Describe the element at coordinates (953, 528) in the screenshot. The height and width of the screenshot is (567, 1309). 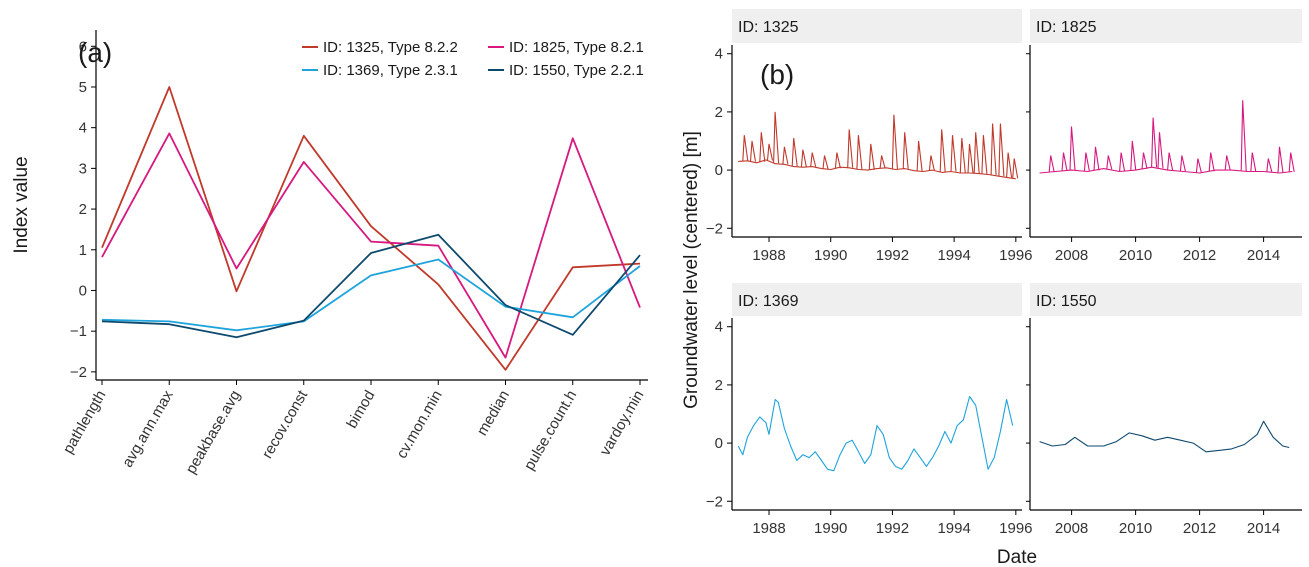
I see `facet-x-tick-label: 1994` at that location.